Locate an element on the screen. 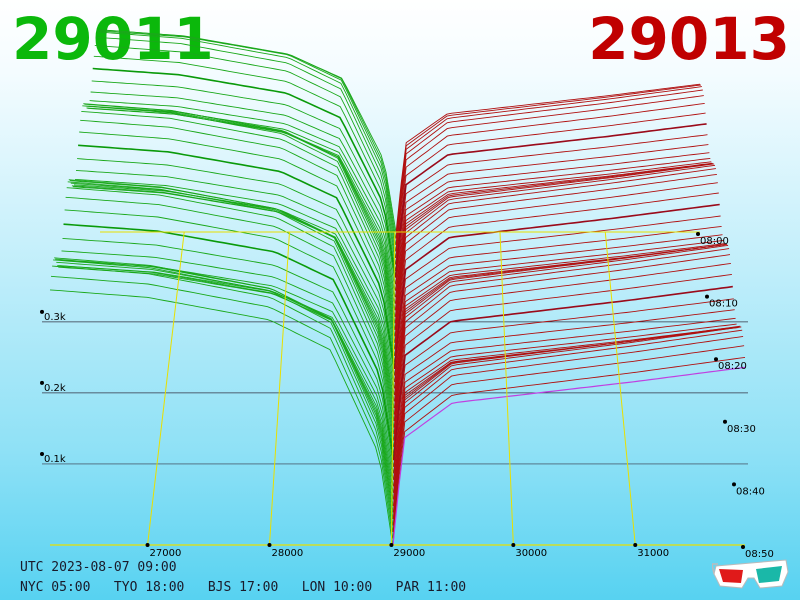 Image resolution: width=800 pixels, height=600 pixels. bid-price: 29011 is located at coordinates (113, 39).